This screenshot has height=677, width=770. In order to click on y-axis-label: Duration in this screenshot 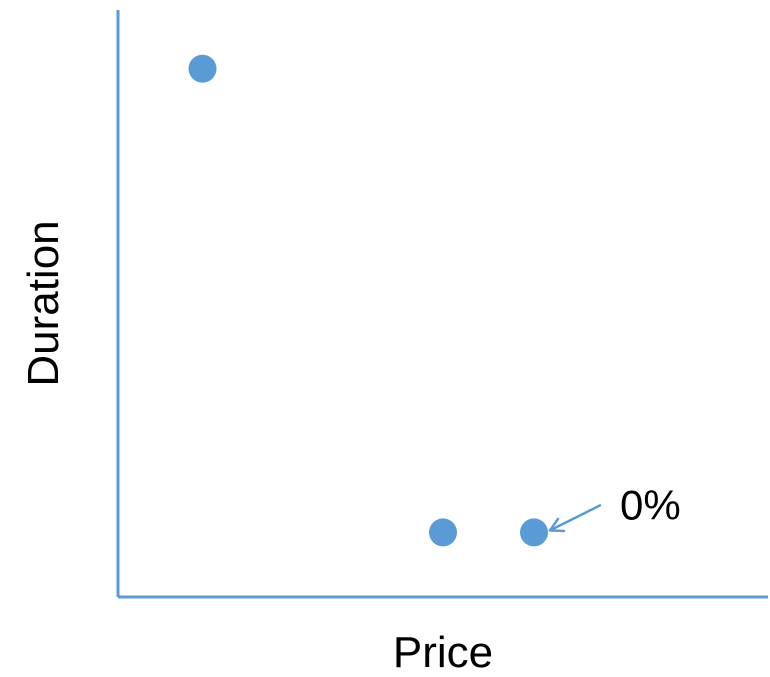, I will do `click(43, 303)`.